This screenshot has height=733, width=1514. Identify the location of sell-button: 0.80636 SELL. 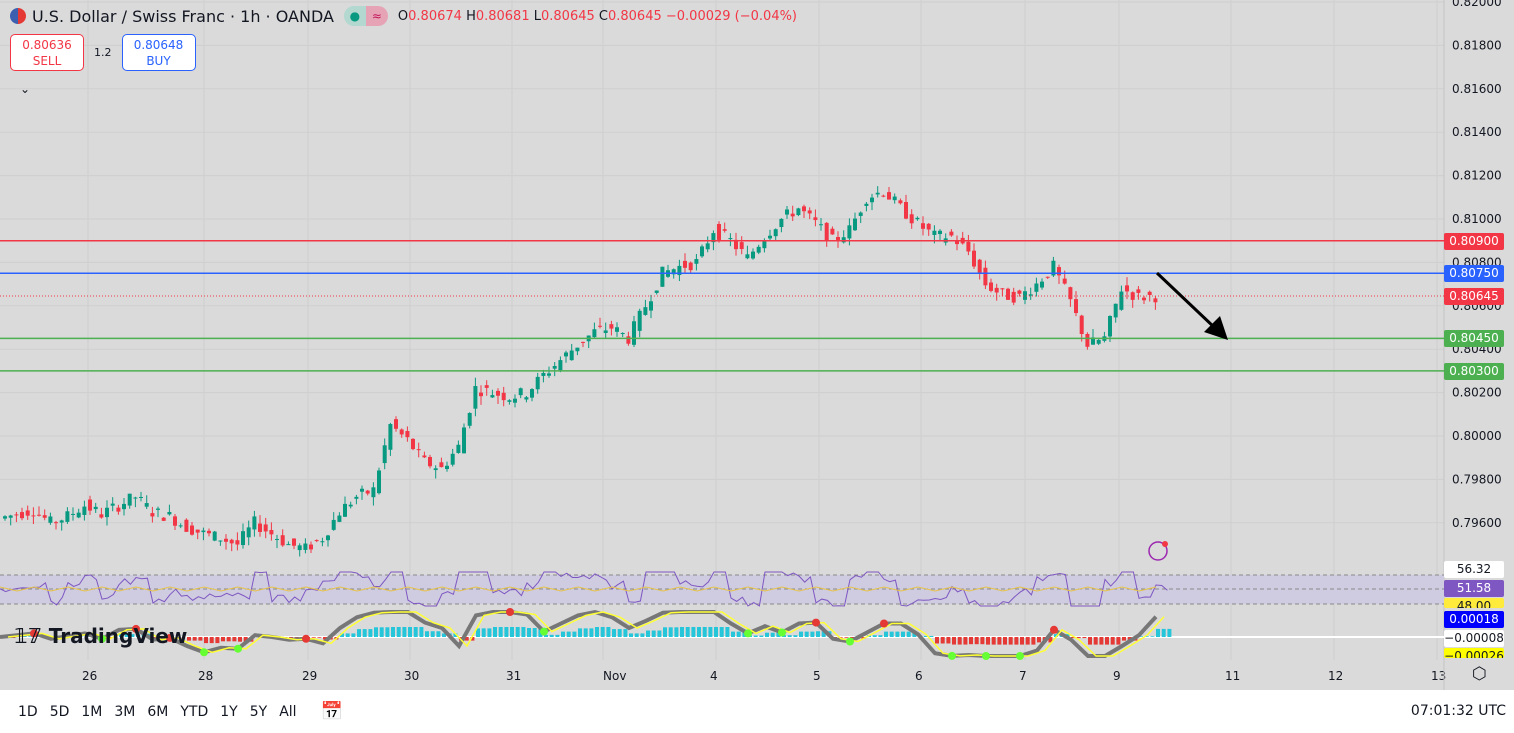
(47, 52).